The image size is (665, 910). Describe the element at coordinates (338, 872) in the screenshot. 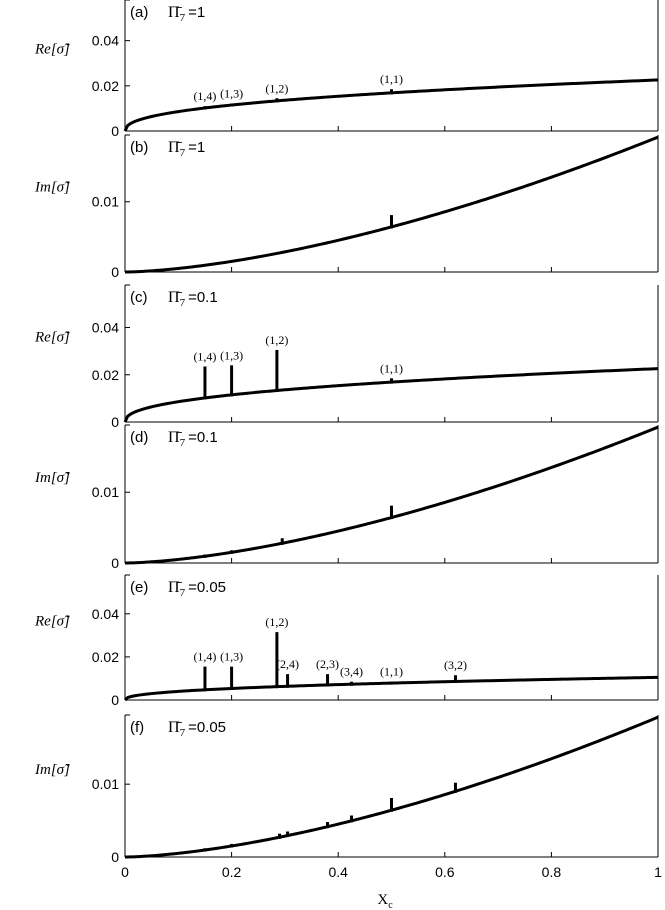

I see `x-tick-label: 0.4` at that location.